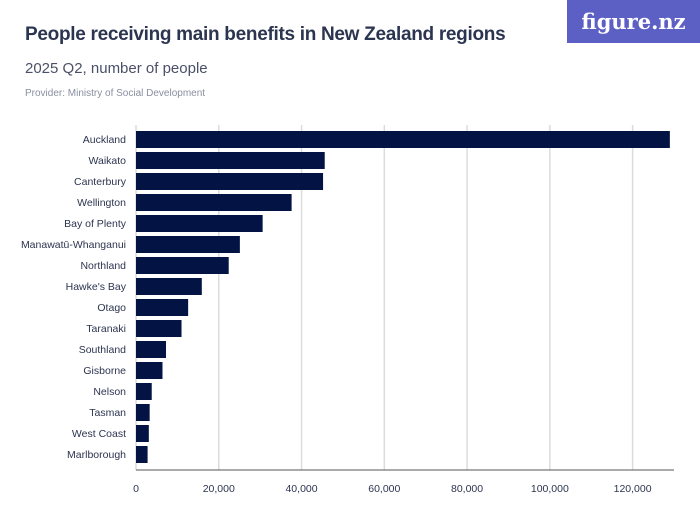  What do you see at coordinates (115, 93) in the screenshot?
I see `provider-note: Provider: Ministry of Social Development` at bounding box center [115, 93].